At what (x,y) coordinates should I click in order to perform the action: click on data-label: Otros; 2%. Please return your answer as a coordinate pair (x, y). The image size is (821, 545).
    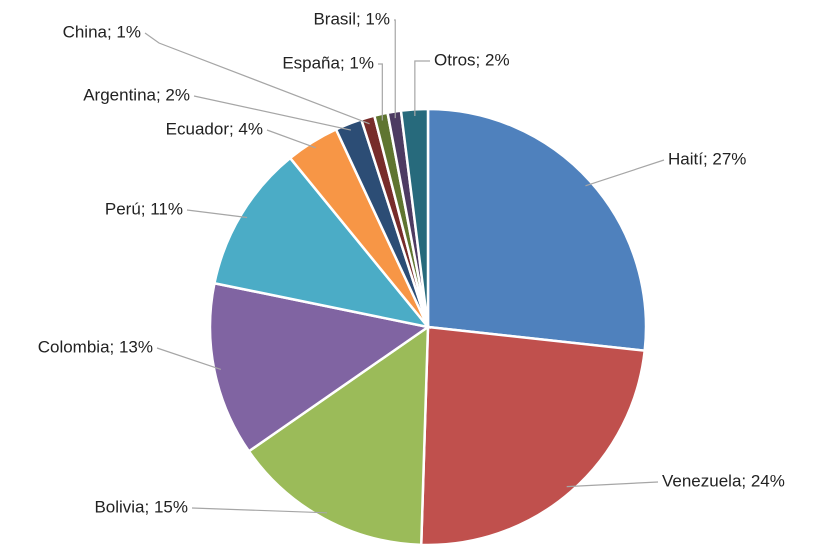
    Looking at the image, I should click on (472, 59).